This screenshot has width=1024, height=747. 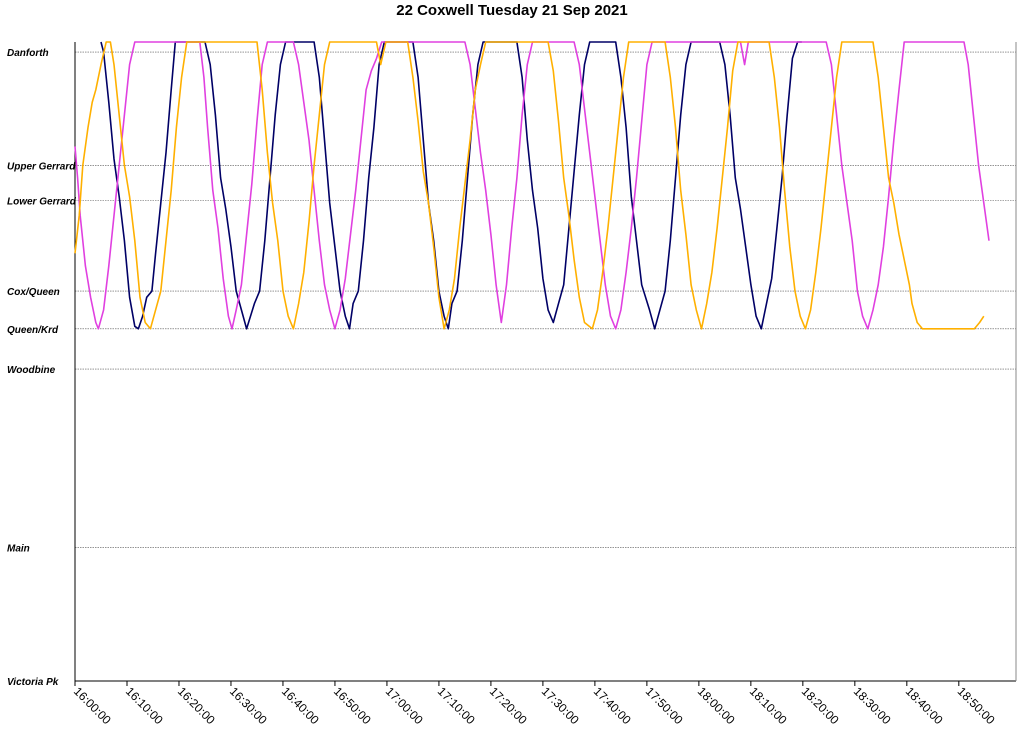 I want to click on x-tick-label: 18:20:00, so click(x=820, y=705).